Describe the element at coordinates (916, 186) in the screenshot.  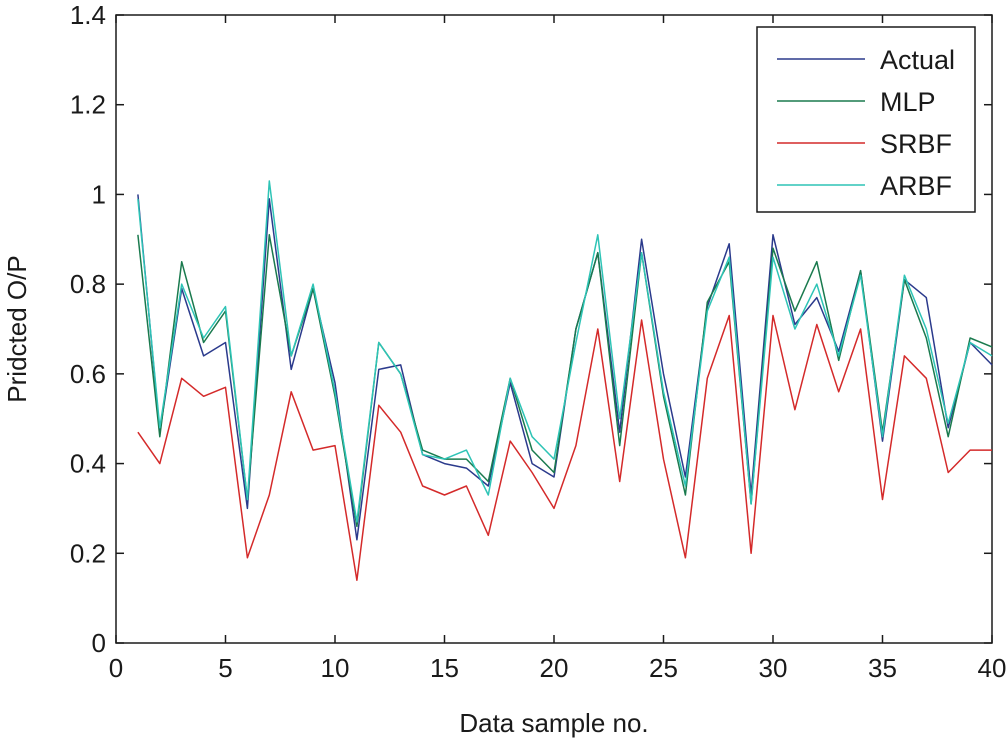
I see `legend-label-arbf: ARBF` at that location.